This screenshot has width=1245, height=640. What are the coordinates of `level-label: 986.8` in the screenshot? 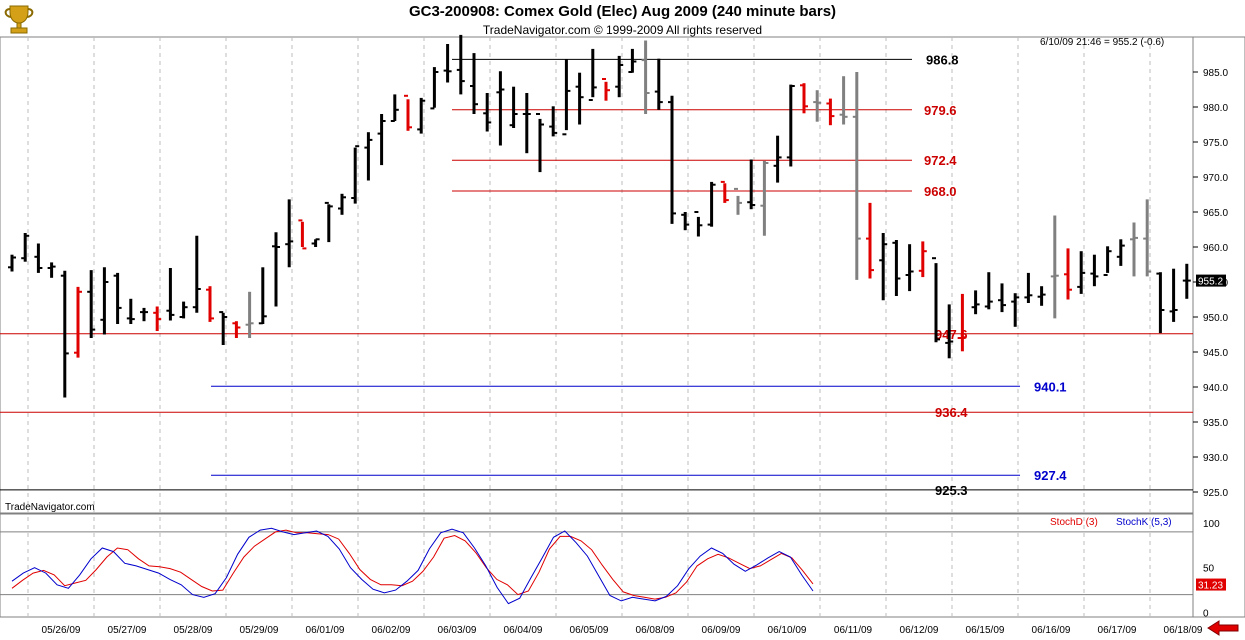 It's located at (942, 59).